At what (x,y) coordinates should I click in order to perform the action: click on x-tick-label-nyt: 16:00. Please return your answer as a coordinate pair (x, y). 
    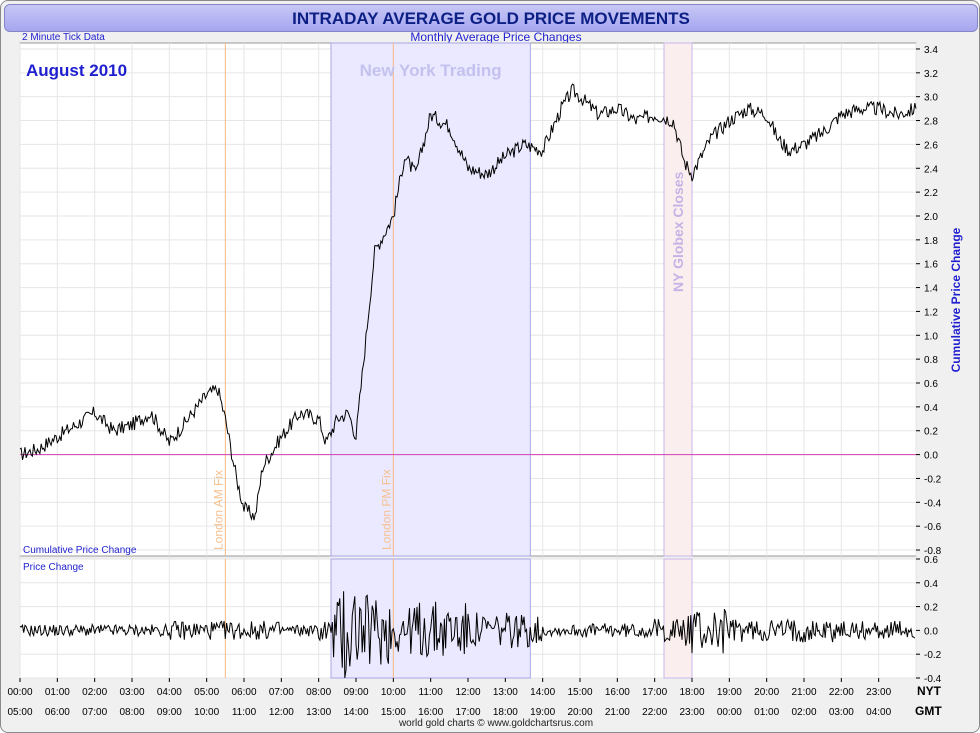
    Looking at the image, I should click on (617, 692).